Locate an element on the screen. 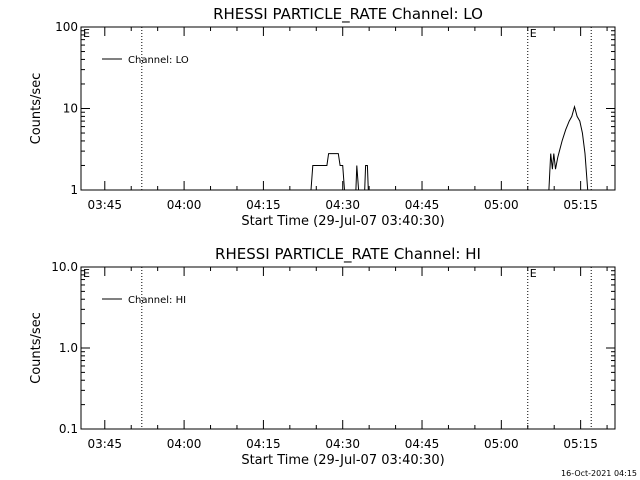 The width and height of the screenshot is (640, 480). y-tick-label: 1.0 is located at coordinates (68, 348).